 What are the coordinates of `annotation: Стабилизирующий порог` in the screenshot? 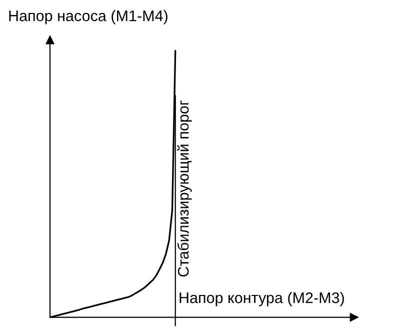 It's located at (184, 188).